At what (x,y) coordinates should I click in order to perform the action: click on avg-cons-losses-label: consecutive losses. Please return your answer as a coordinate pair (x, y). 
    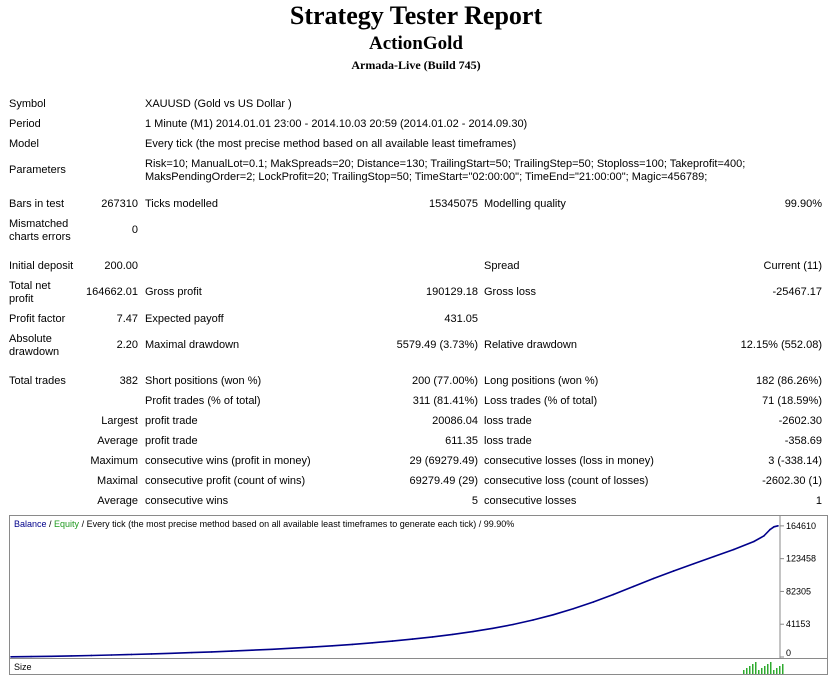
    Looking at the image, I should click on (530, 501).